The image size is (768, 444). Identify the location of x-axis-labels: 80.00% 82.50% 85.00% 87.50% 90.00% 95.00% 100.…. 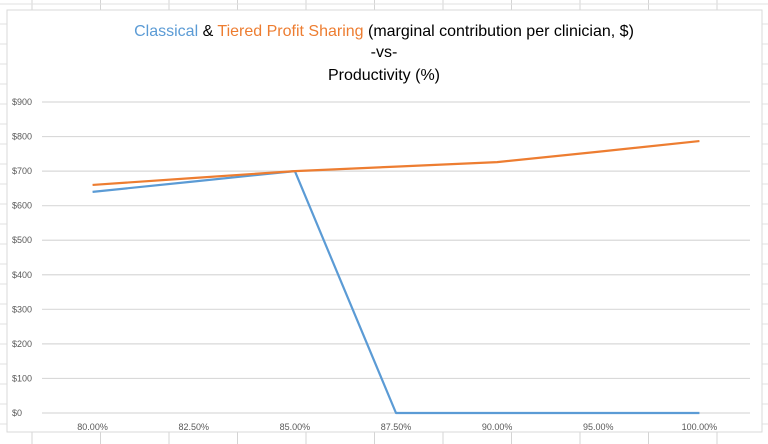
(397, 427).